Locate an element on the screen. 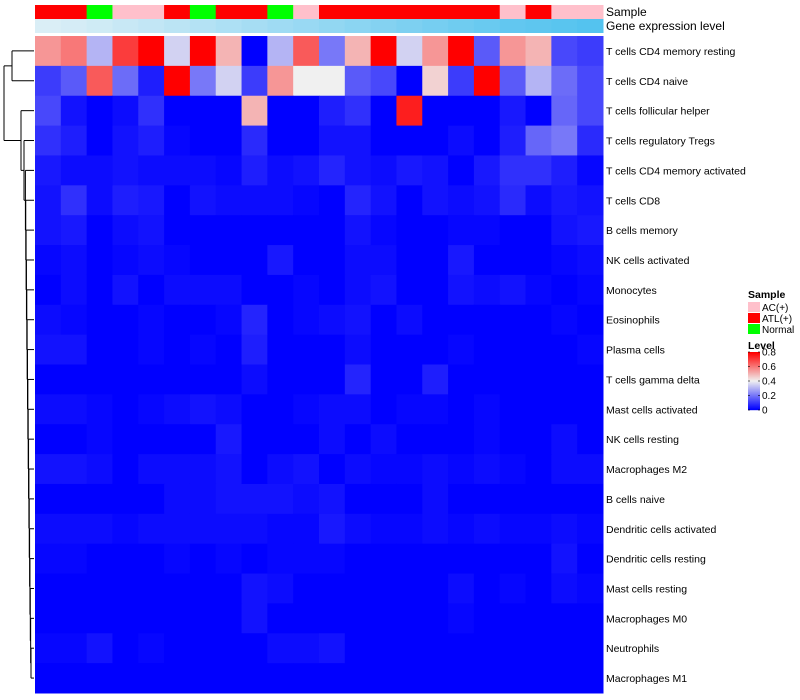 This screenshot has width=800, height=700. level-legend-label: 0 is located at coordinates (765, 411).